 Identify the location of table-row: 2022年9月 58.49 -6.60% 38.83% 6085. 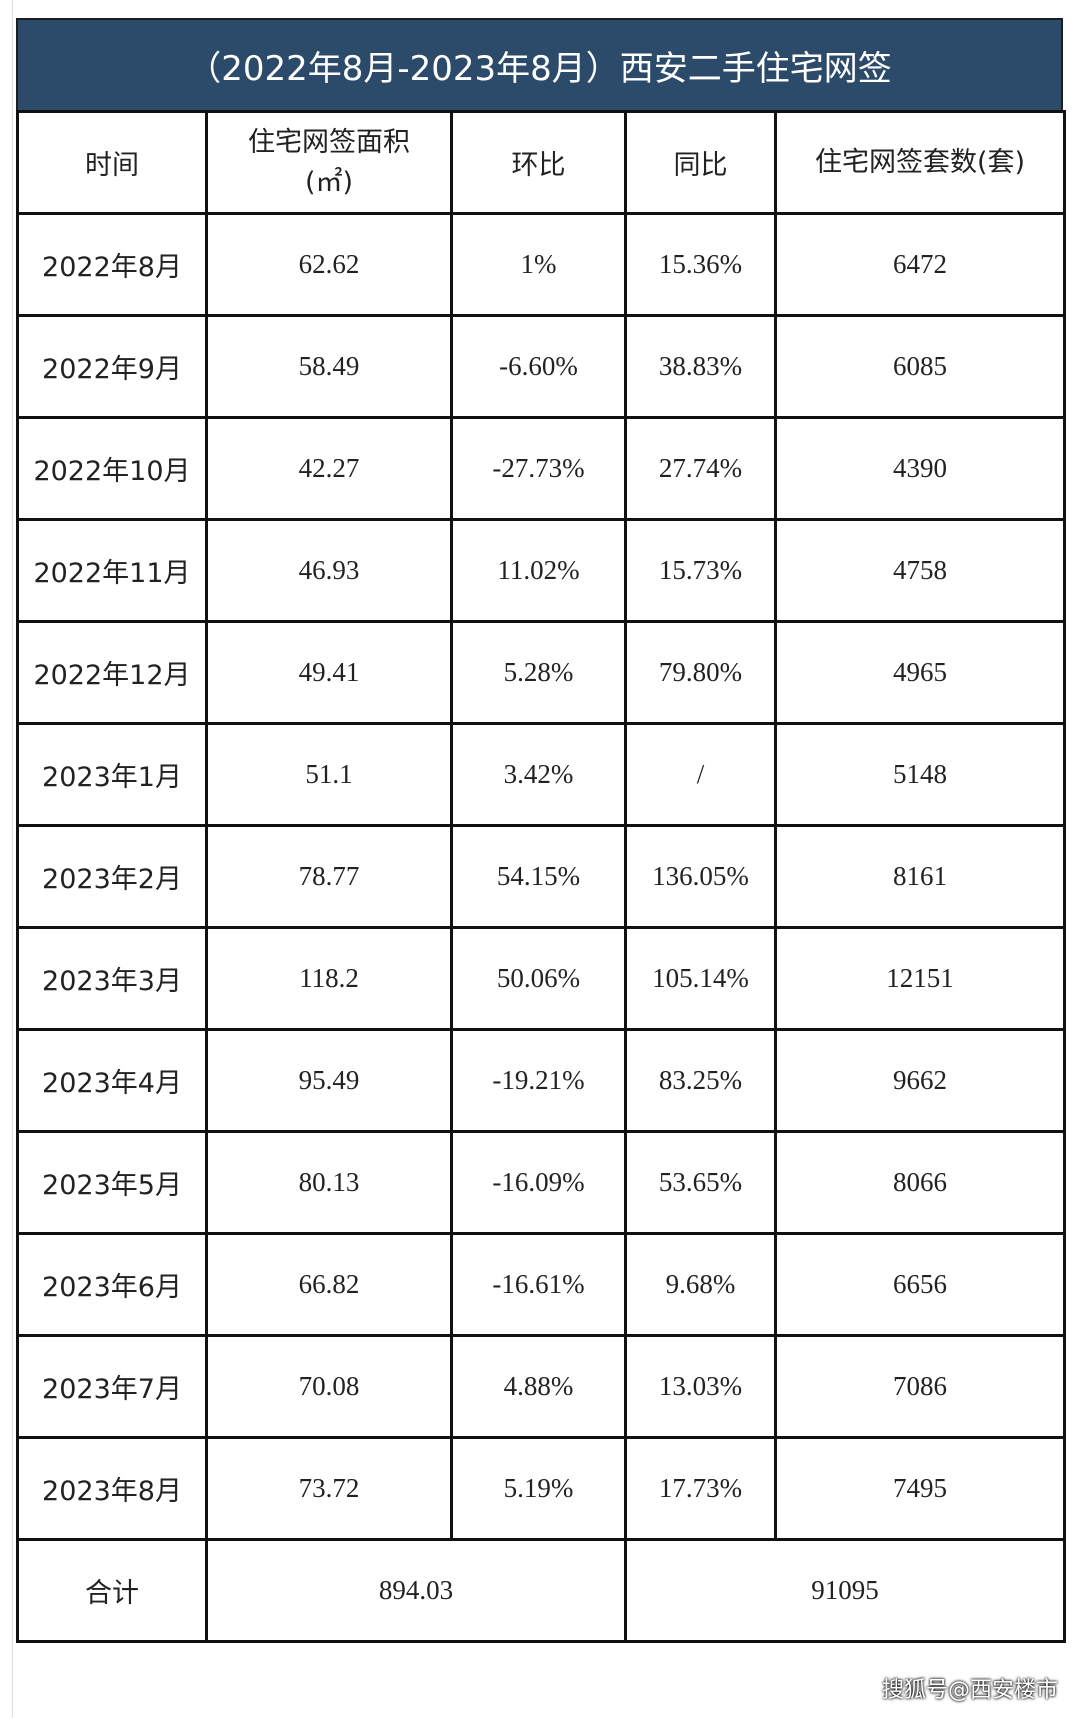
(541, 366).